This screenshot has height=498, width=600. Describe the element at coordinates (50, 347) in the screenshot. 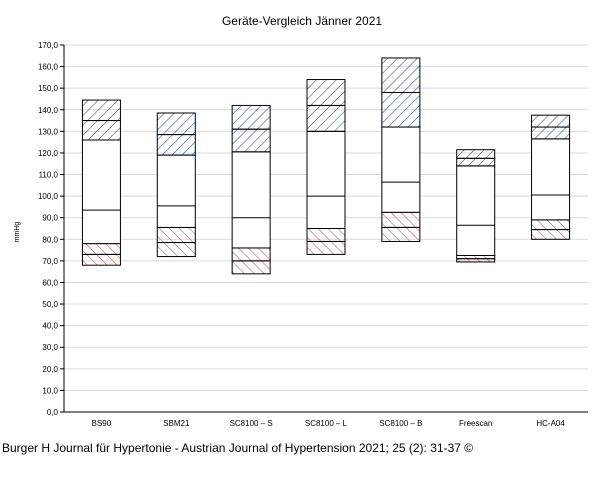

I see `y-tick-label: 30,0` at that location.